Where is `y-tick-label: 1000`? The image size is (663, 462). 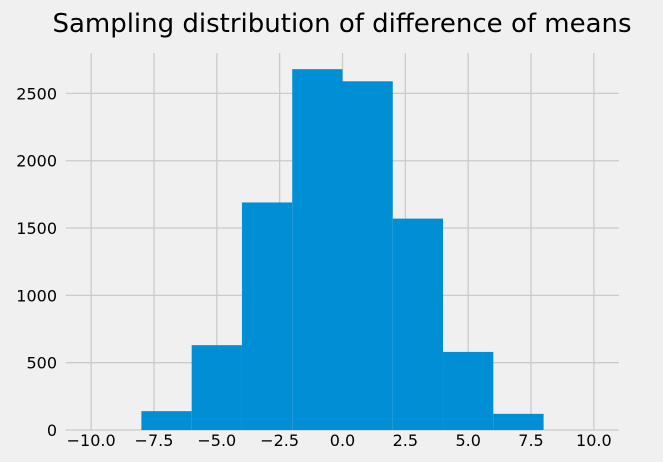
y-tick-label: 1000 is located at coordinates (36, 295).